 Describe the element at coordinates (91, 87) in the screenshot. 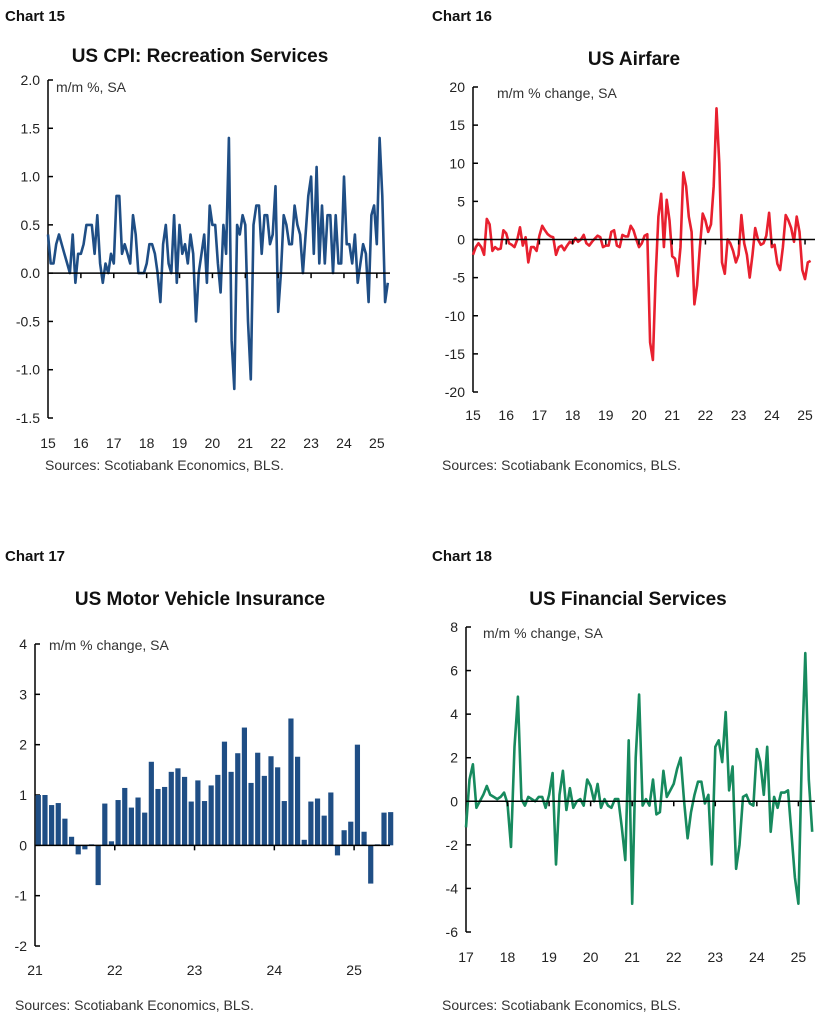

I see `unit-label: m/m %, SA` at that location.